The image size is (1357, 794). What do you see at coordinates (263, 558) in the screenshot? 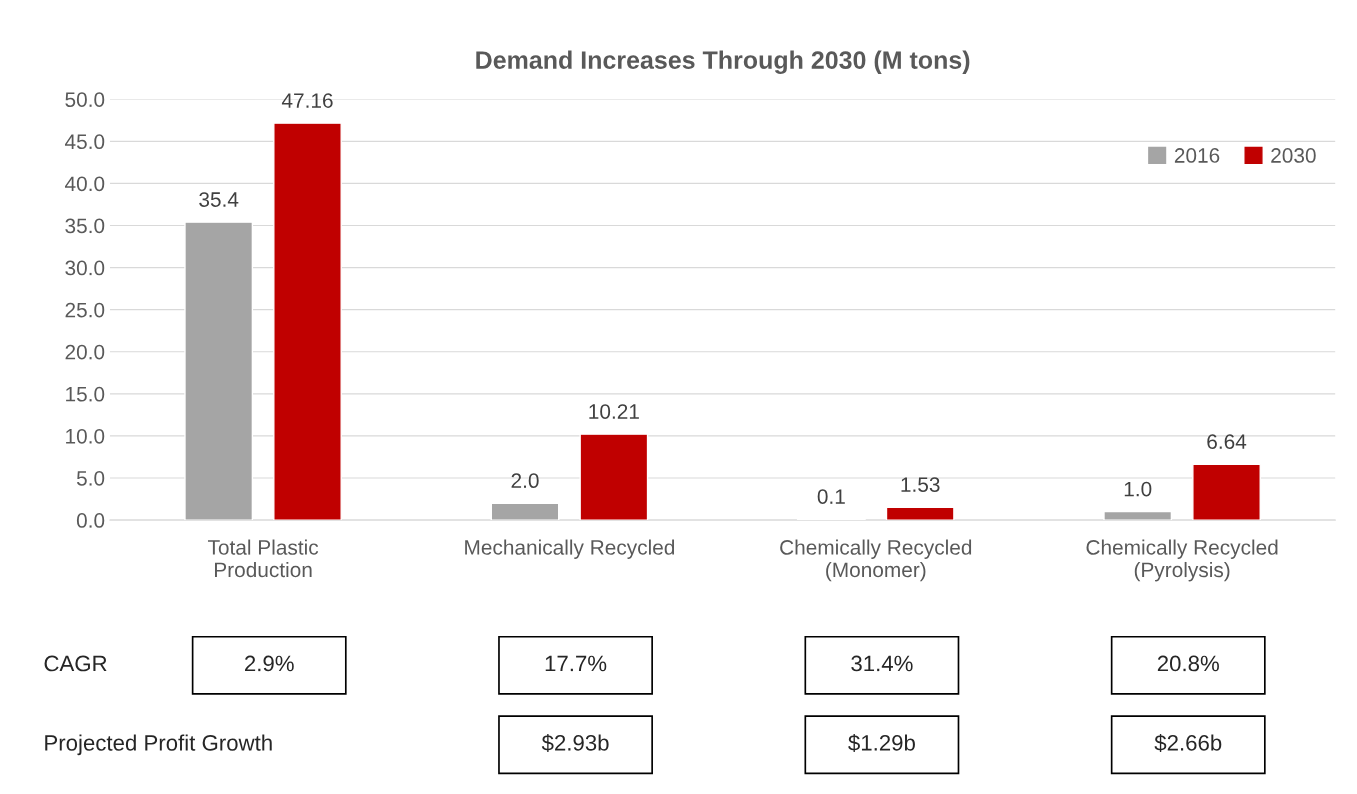
I see `x-tick-label: Total Plastic Production` at bounding box center [263, 558].